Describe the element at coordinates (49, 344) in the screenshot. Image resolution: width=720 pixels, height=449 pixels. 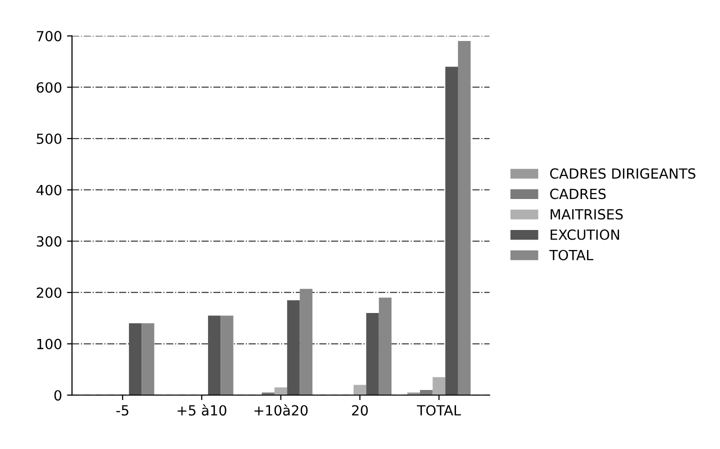
I see `y-tick-label: 100` at that location.